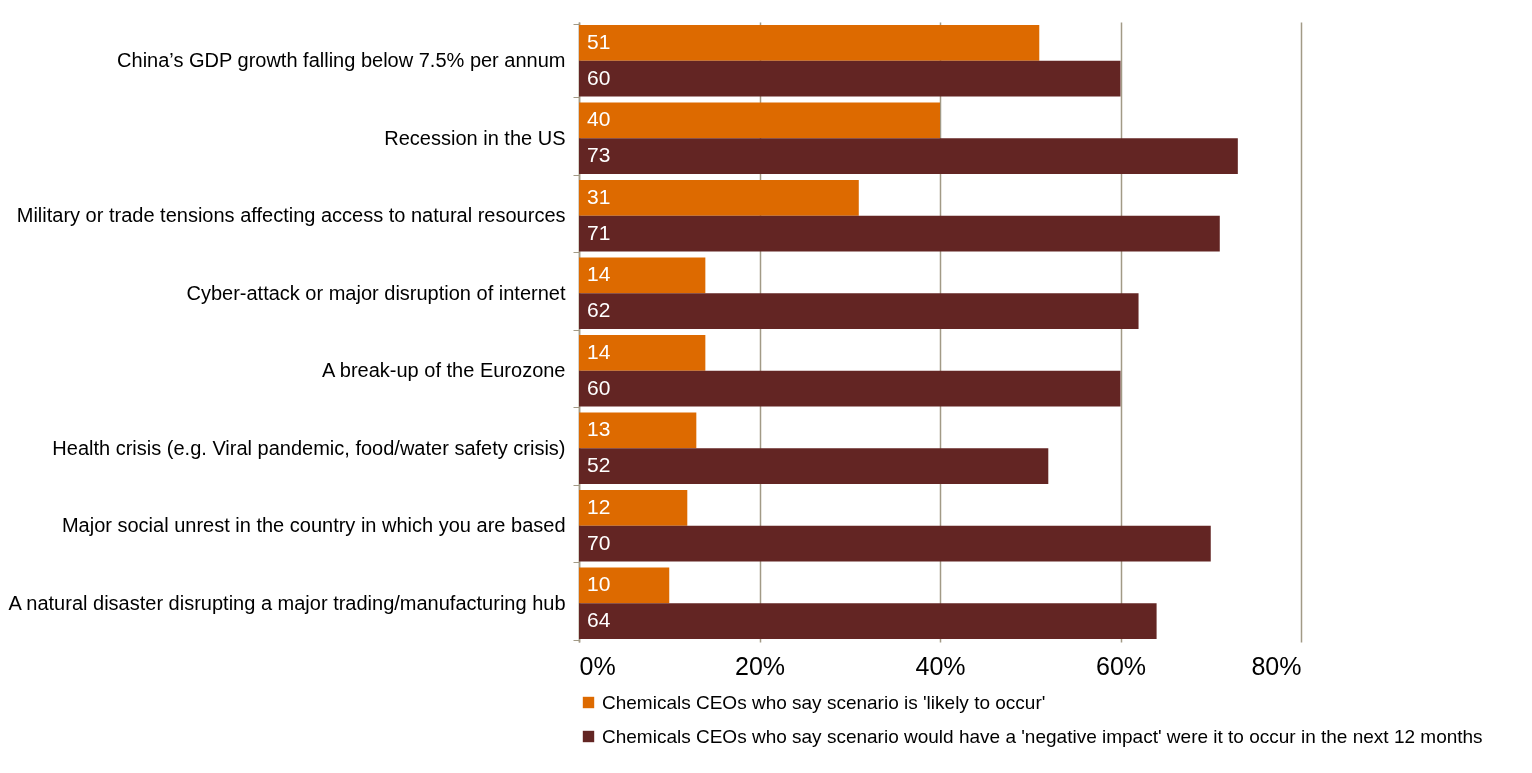 The width and height of the screenshot is (1532, 773). I want to click on data-label: 52, so click(599, 465).